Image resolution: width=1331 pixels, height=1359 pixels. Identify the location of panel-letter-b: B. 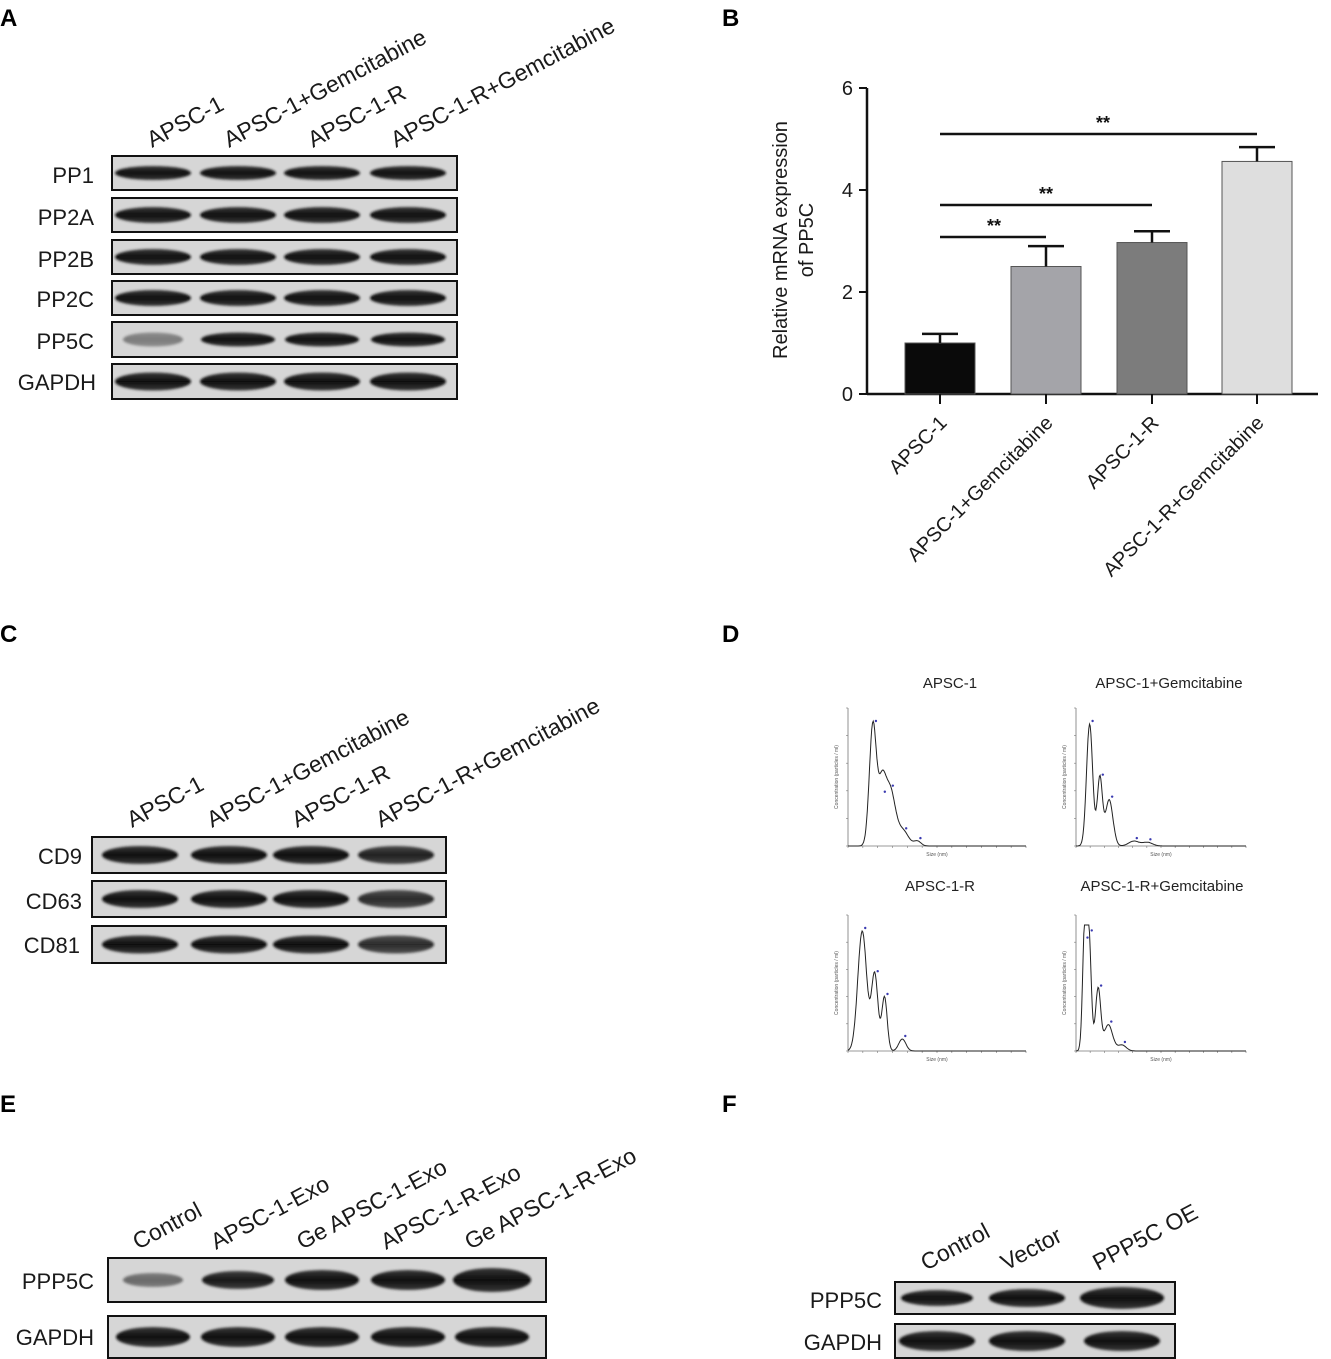
(730, 18).